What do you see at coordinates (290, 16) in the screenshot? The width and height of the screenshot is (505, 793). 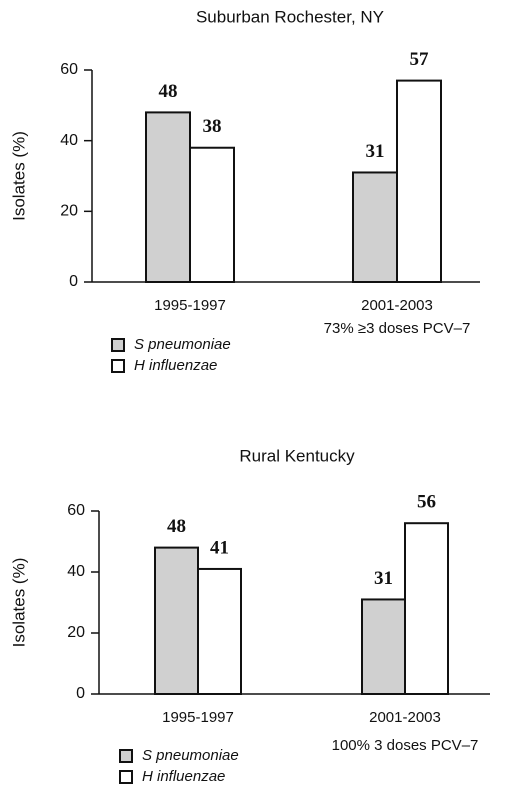 I see `chart-title: Suburban Rochester, NY` at bounding box center [290, 16].